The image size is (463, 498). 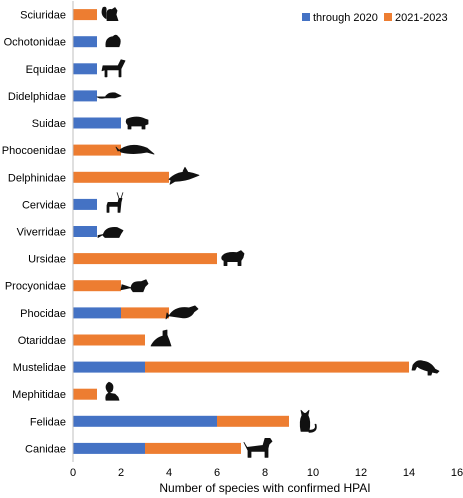 I want to click on legend-swatch-through-2020, so click(x=306, y=17).